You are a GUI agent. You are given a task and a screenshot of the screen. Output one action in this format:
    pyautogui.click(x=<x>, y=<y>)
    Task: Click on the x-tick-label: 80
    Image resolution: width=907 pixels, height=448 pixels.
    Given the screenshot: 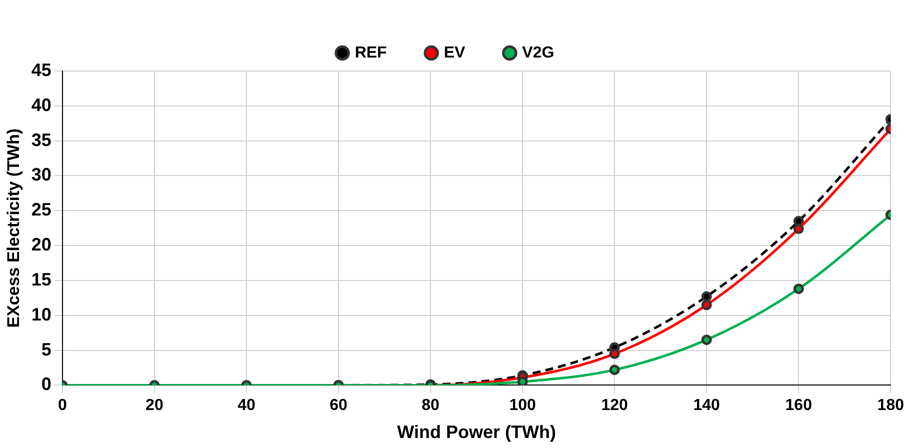 What is the action you would take?
    pyautogui.click(x=431, y=405)
    